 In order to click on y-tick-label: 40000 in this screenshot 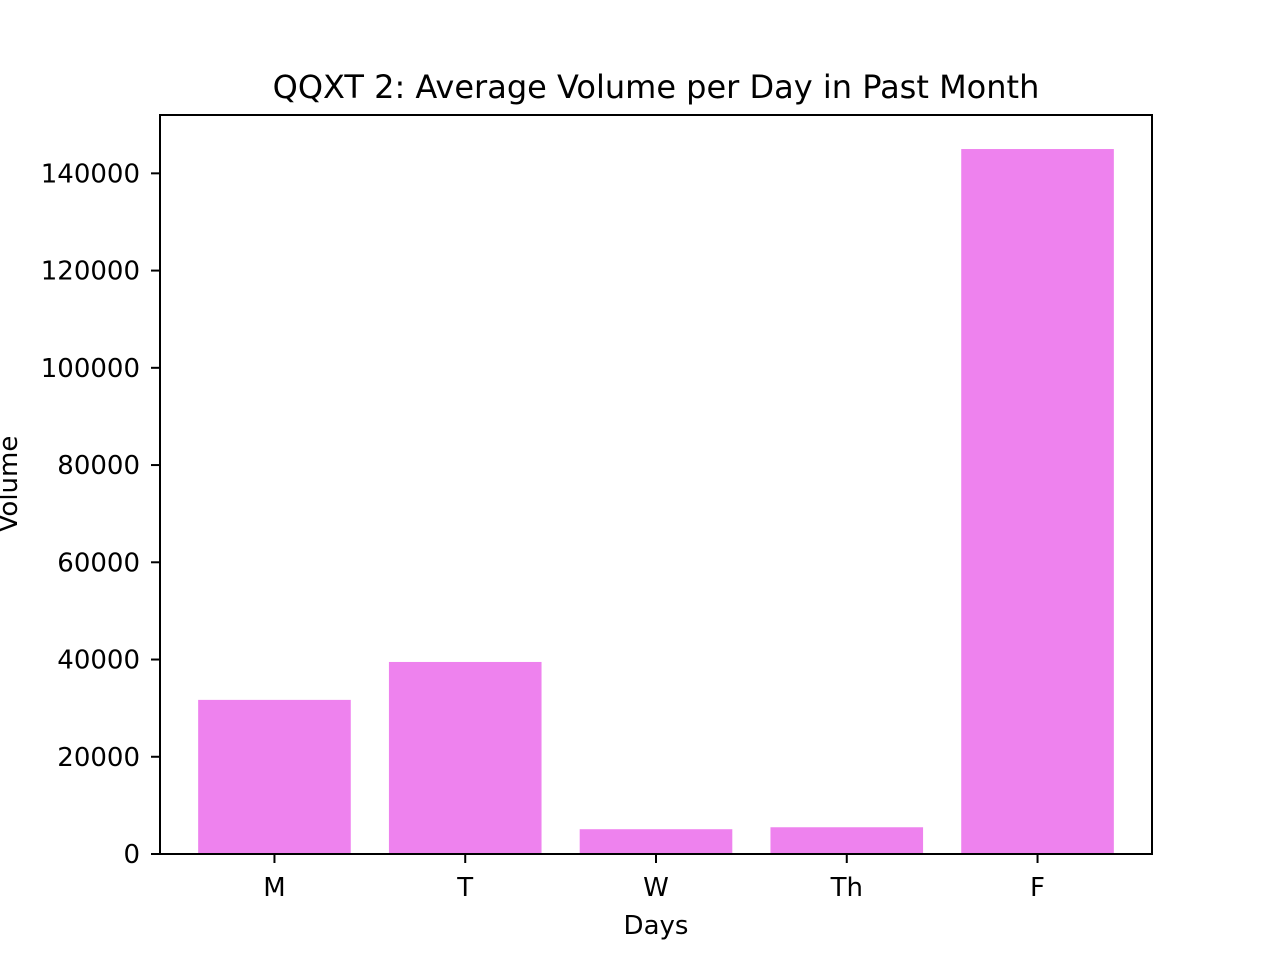, I will do `click(98, 661)`.